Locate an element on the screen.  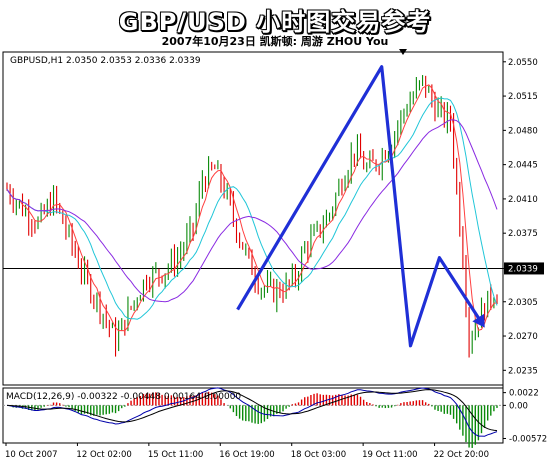
macd-panel is located at coordinates (253, 417).